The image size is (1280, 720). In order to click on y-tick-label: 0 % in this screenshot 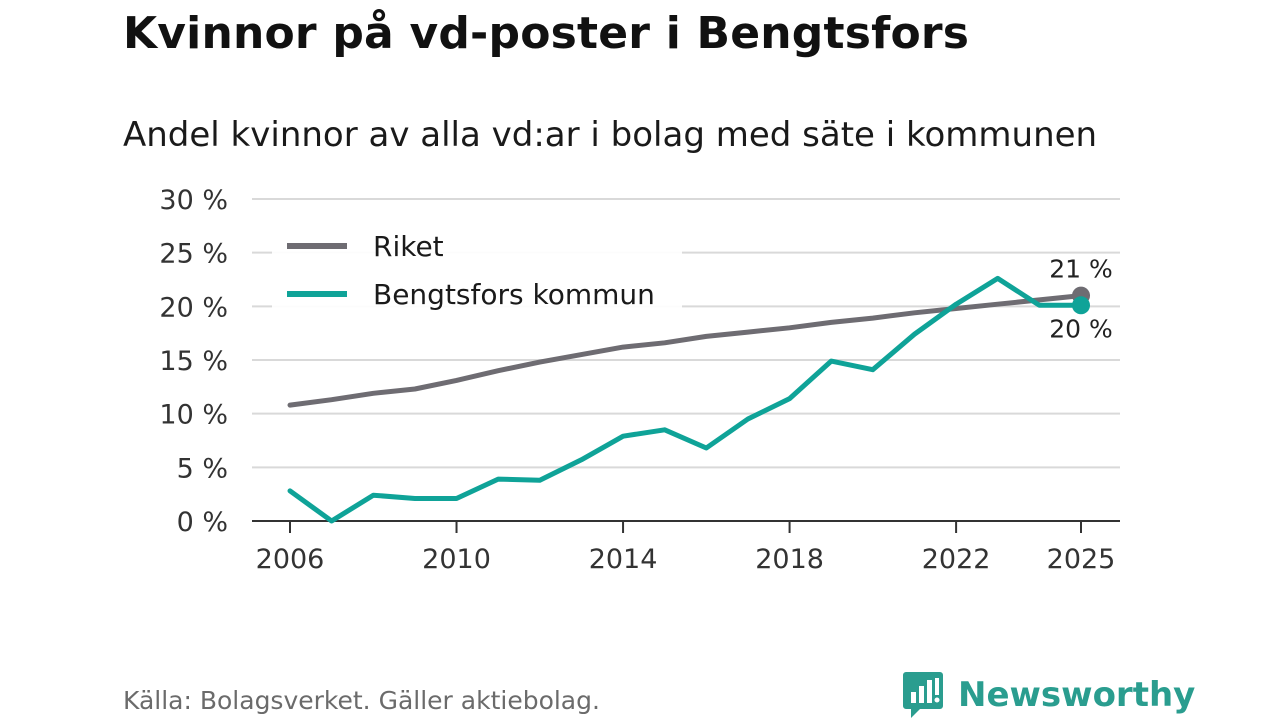, I will do `click(202, 522)`.